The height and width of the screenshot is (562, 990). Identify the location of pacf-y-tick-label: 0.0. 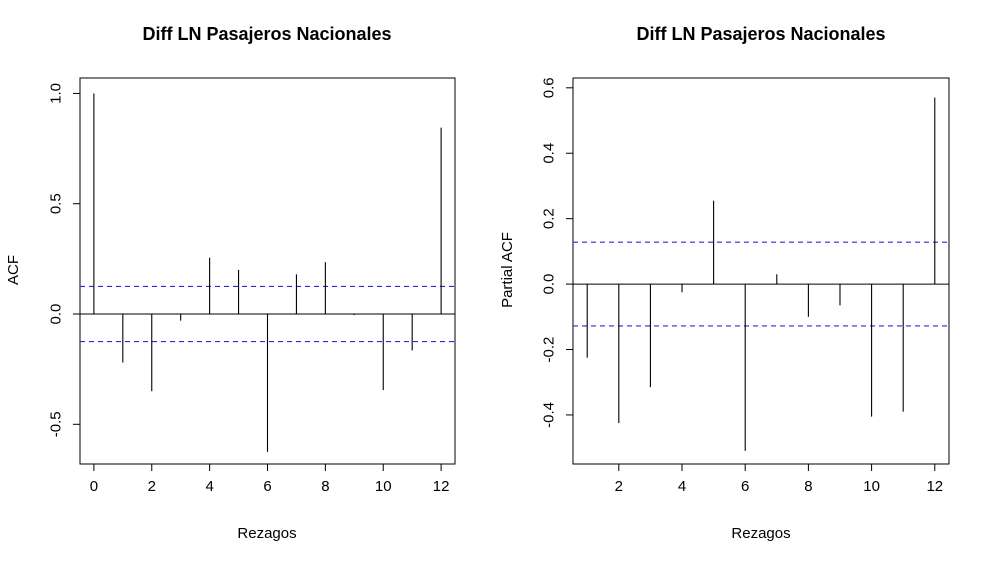
(549, 284).